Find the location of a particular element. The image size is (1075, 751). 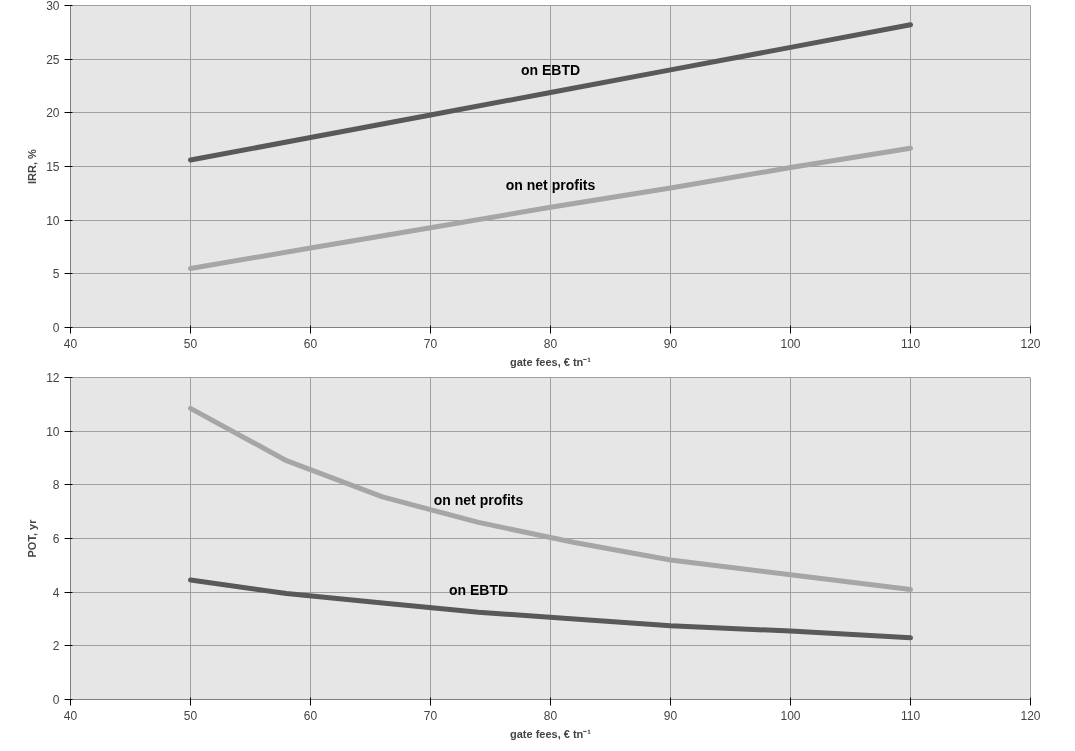

y-axis-title: POT, yr is located at coordinates (32, 538).